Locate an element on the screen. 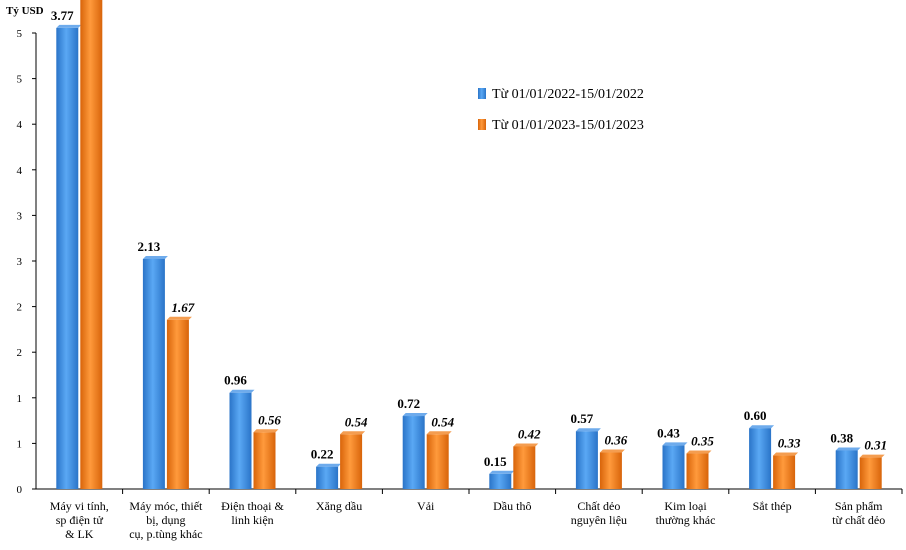  data-label-2023: 0.31 is located at coordinates (875, 445).